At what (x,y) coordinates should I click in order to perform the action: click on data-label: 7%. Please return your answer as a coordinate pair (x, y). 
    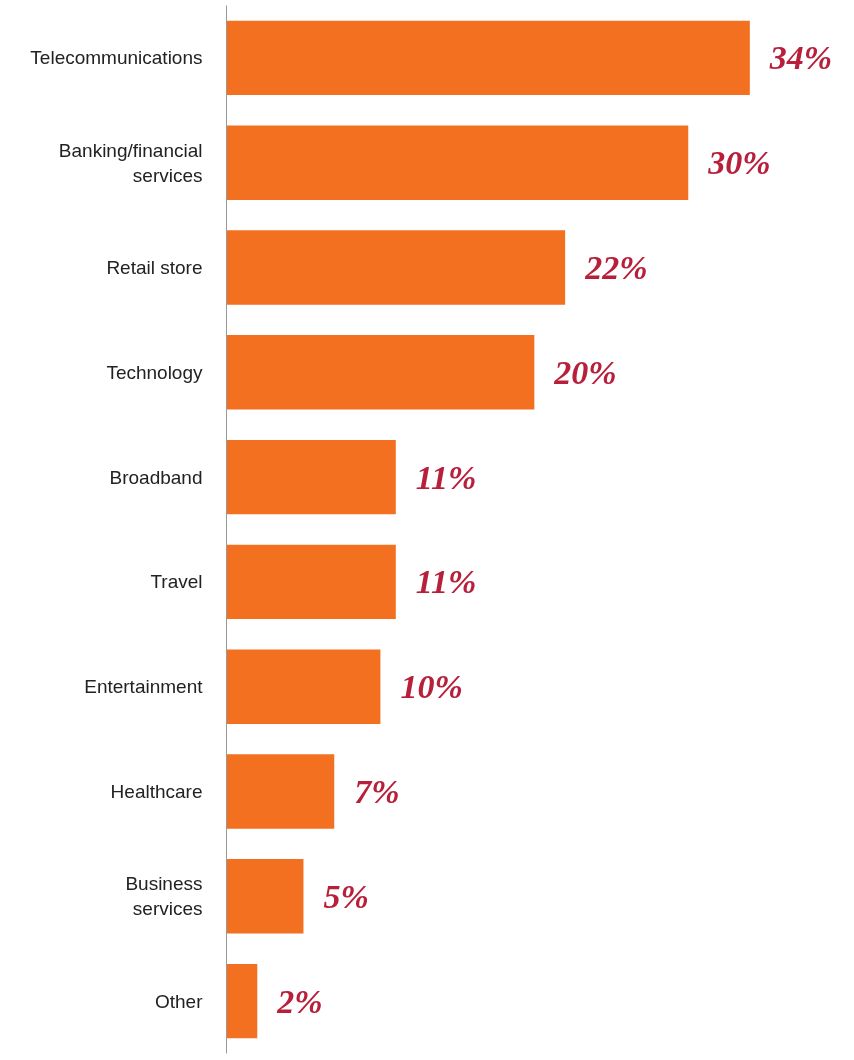
    Looking at the image, I should click on (377, 791).